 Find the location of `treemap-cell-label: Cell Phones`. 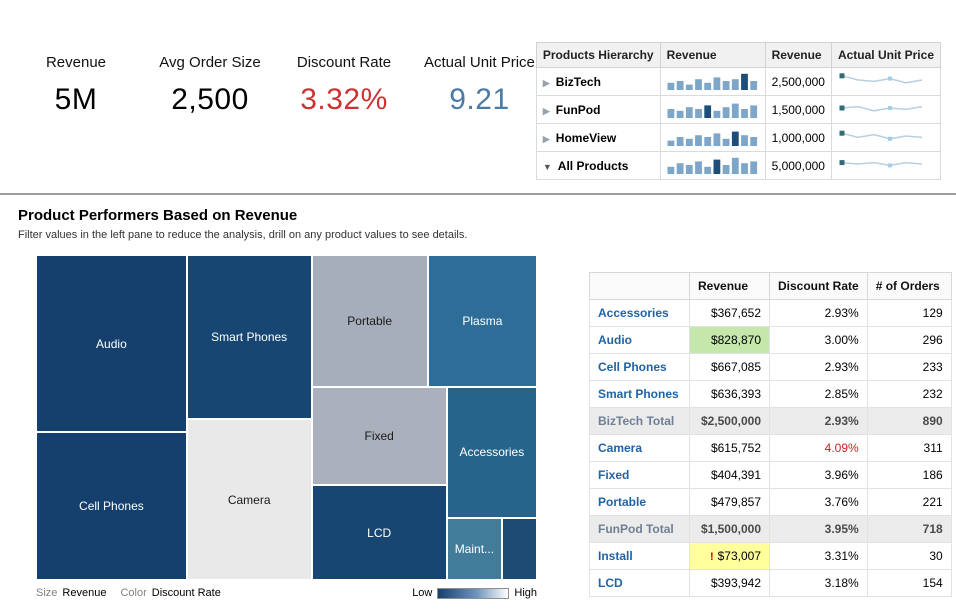

treemap-cell-label: Cell Phones is located at coordinates (111, 506).